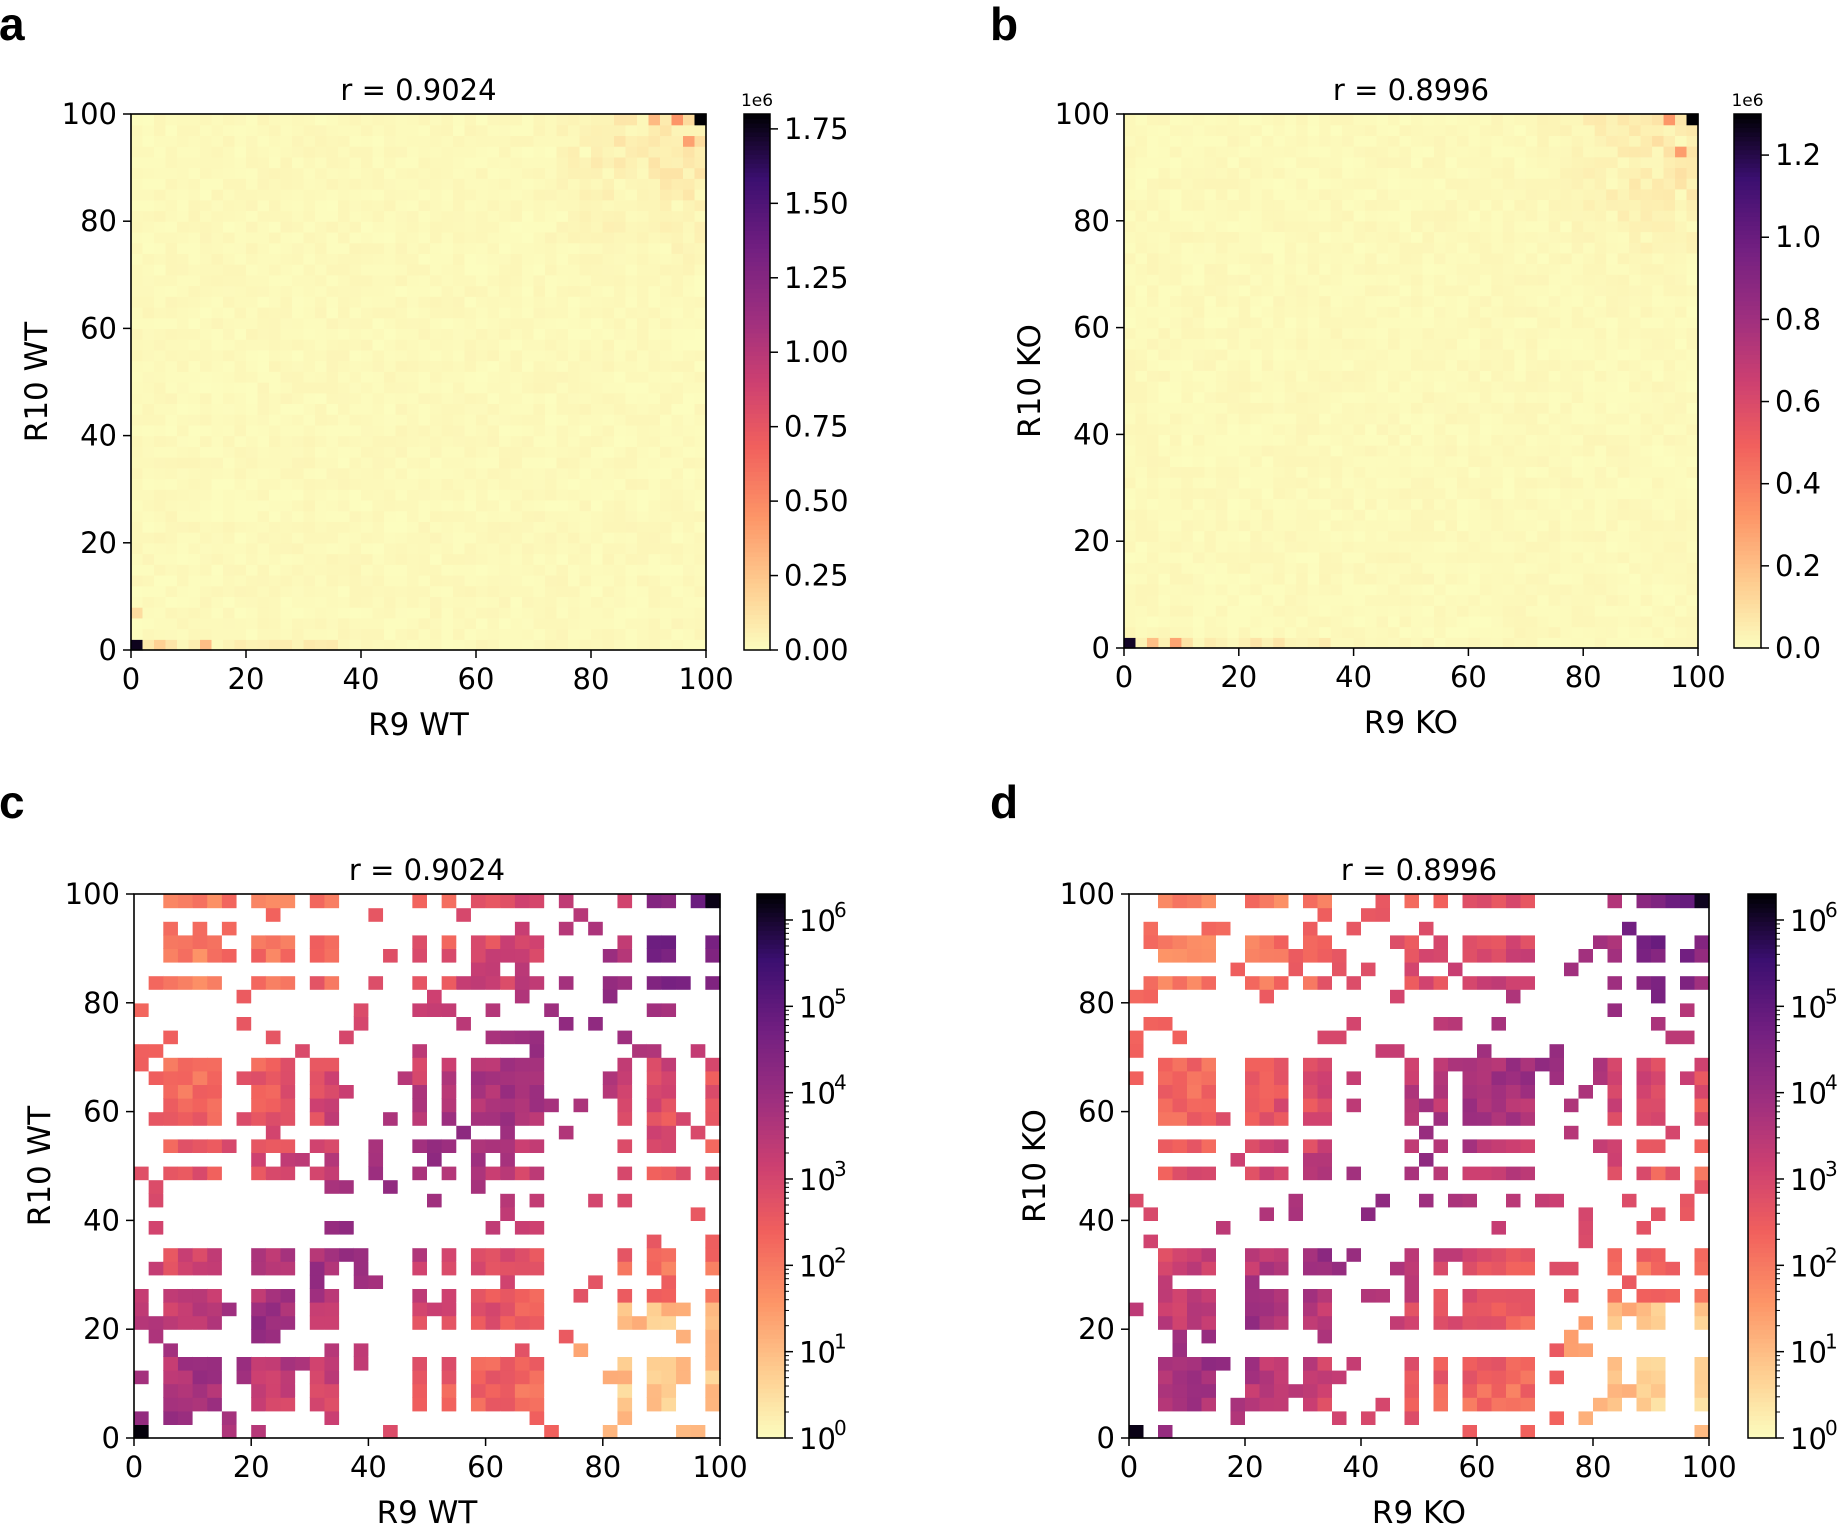 The width and height of the screenshot is (1847, 1529). Describe the element at coordinates (816, 278) in the screenshot. I see `colorbar-tick-label: 1.25` at that location.